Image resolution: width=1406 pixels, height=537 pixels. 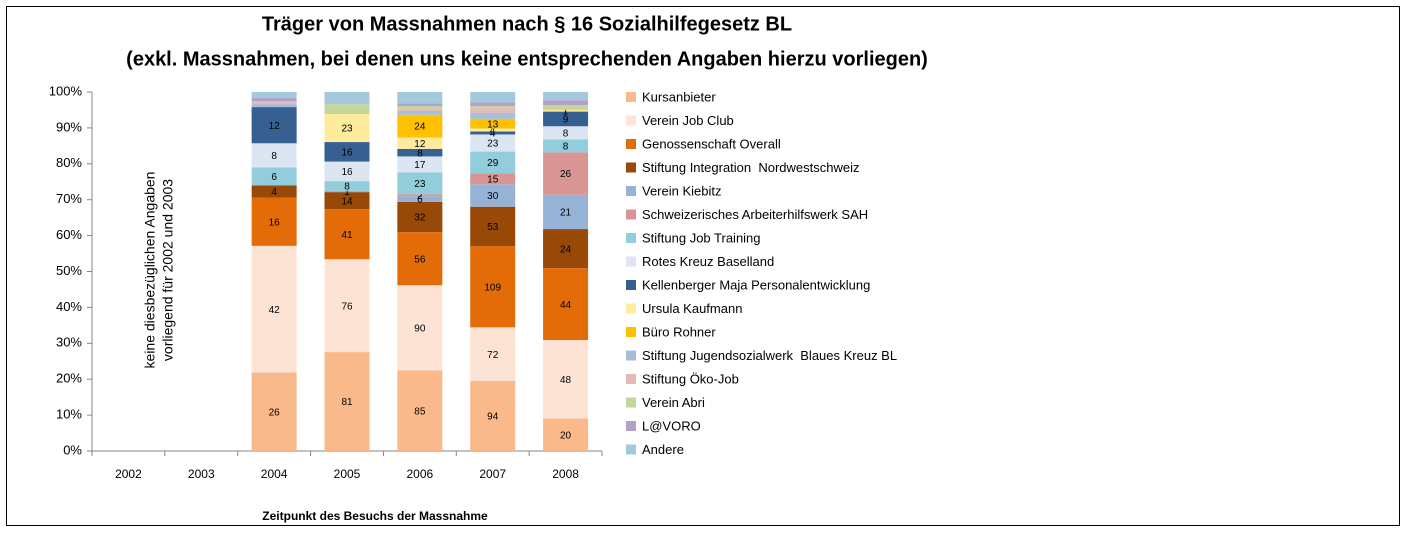 I want to click on legend-label: Schweizerisches Arbeiterhilfswerk SAH, so click(x=755, y=214).